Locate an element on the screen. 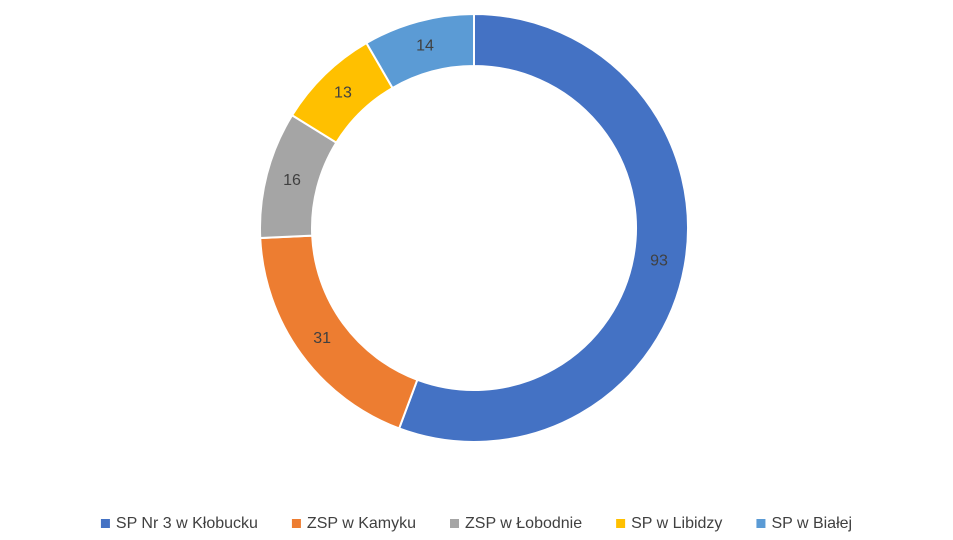  data-label: 13 is located at coordinates (343, 92).